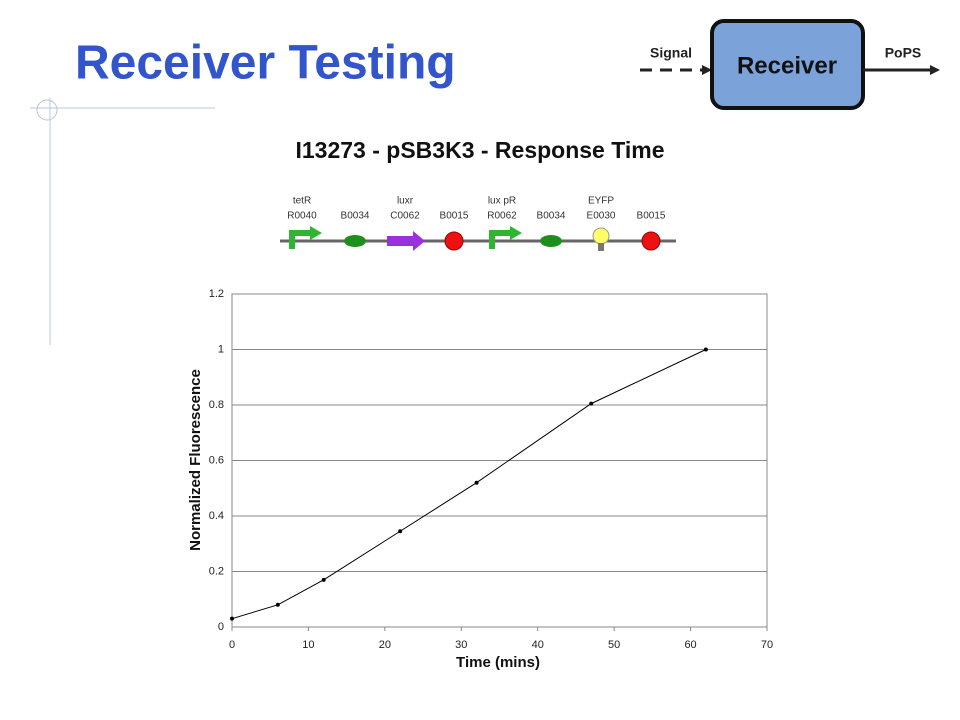  I want to click on x-tick-label: 0, so click(232, 645).